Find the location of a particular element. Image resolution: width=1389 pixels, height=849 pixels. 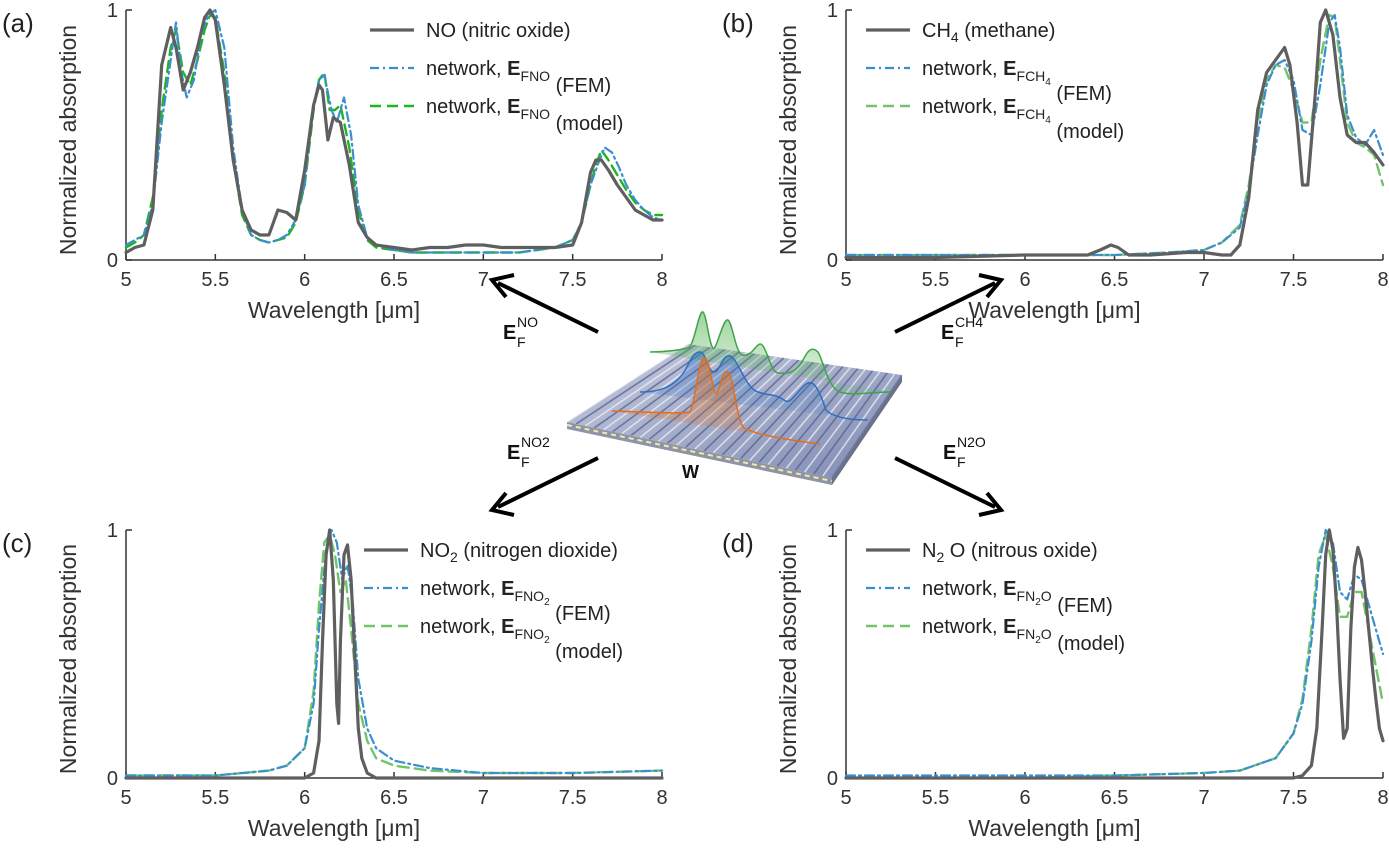

legend-label-fem: network, EFCH4 (FEM) is located at coordinates (1017, 81).